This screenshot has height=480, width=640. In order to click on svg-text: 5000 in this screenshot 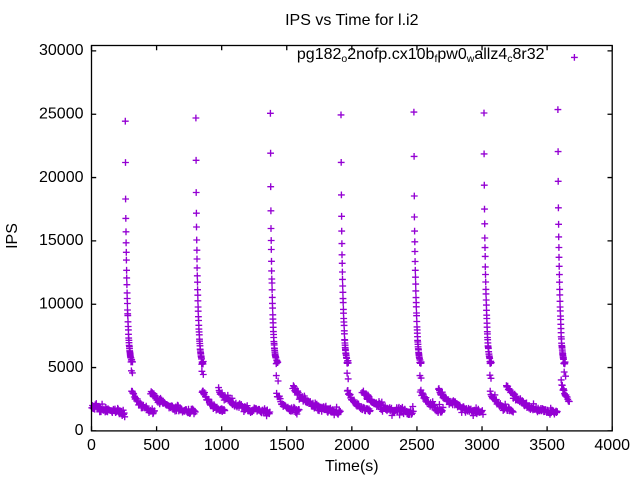, I will do `click(66, 367)`.